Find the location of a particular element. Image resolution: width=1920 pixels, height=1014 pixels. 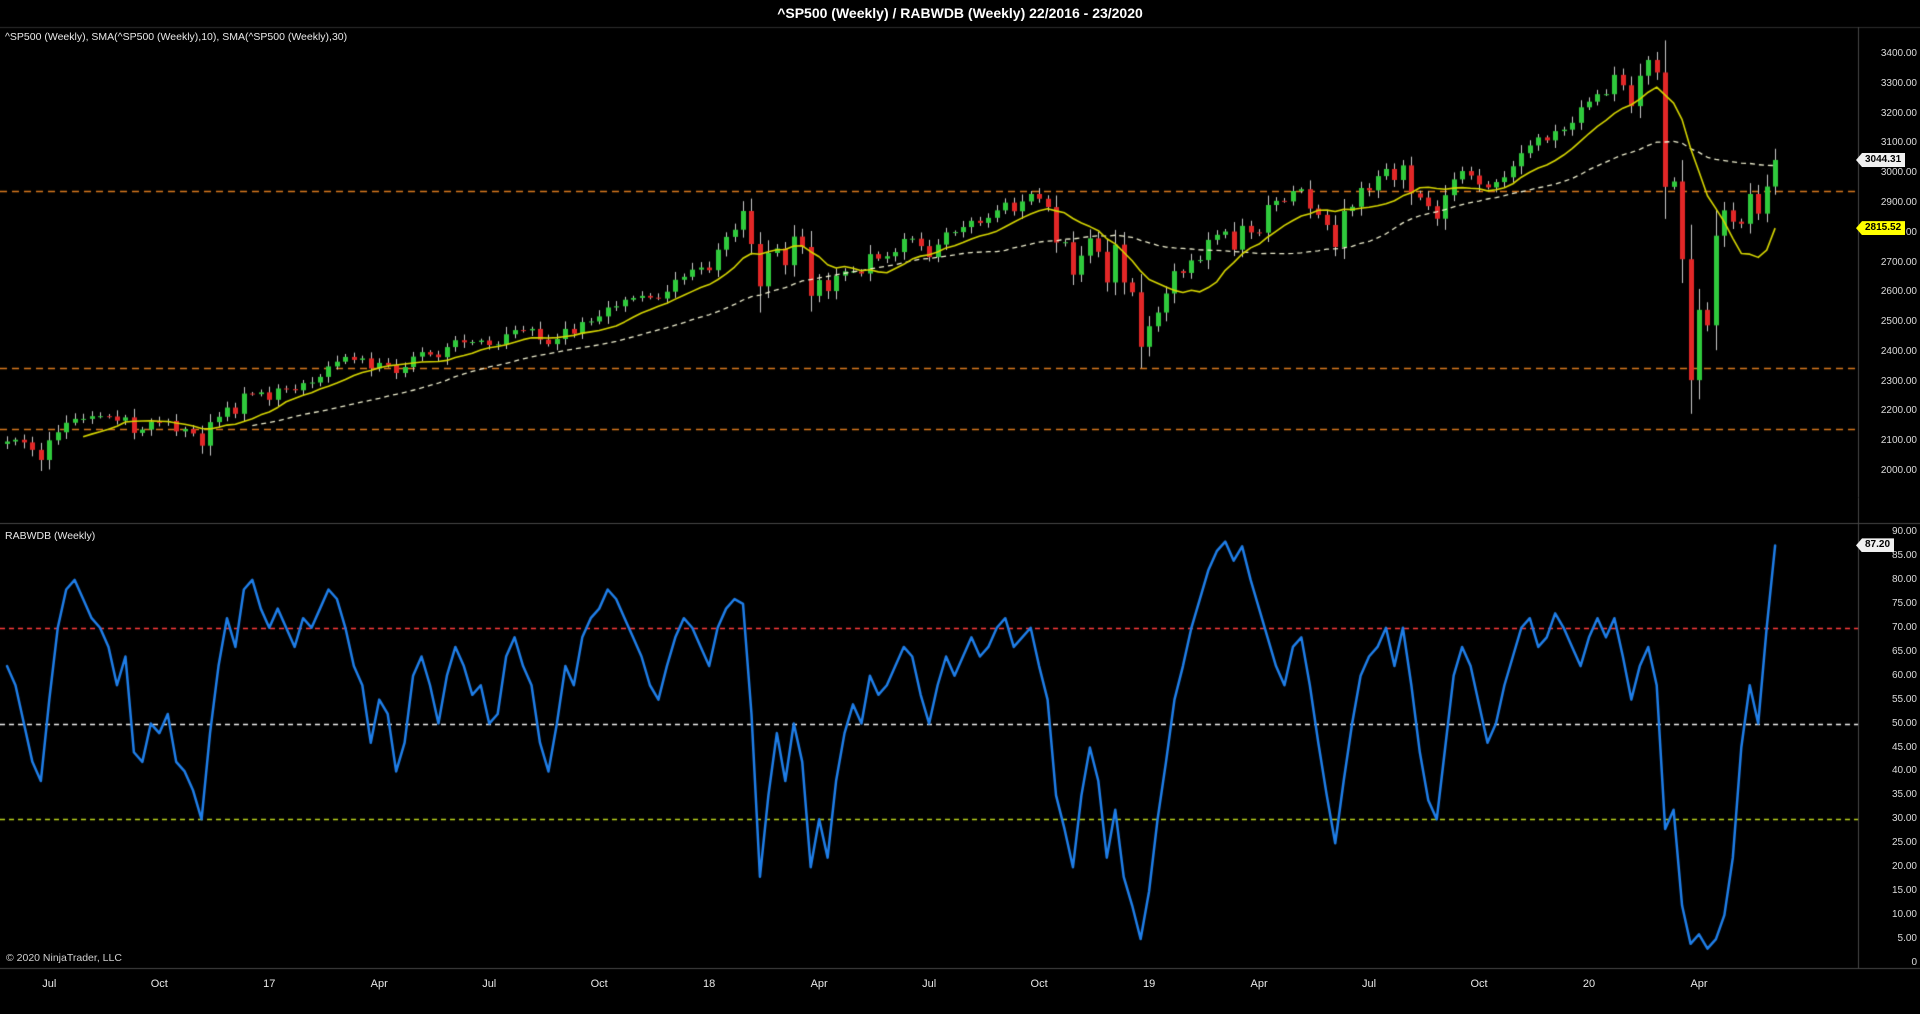

y-axis-label: 45.00 is located at coordinates (1904, 747).